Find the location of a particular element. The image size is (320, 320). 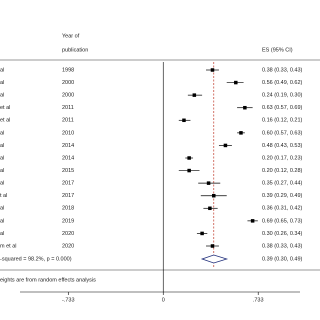

x-tick-label: -.733 is located at coordinates (68, 300).